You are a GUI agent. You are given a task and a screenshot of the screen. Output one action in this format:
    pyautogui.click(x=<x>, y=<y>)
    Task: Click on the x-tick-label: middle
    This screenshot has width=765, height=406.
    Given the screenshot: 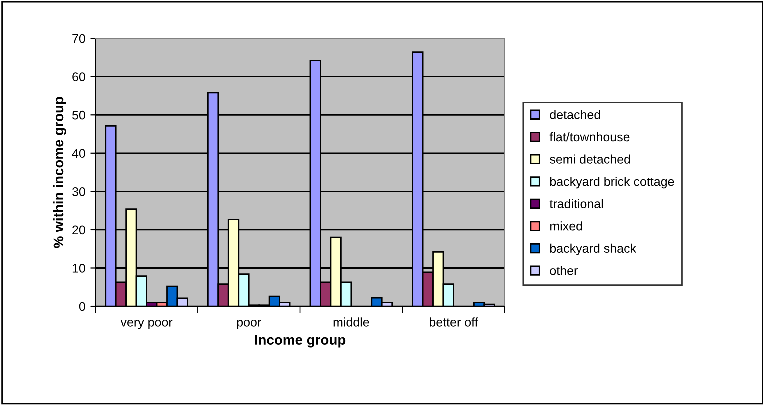 What is the action you would take?
    pyautogui.click(x=352, y=322)
    